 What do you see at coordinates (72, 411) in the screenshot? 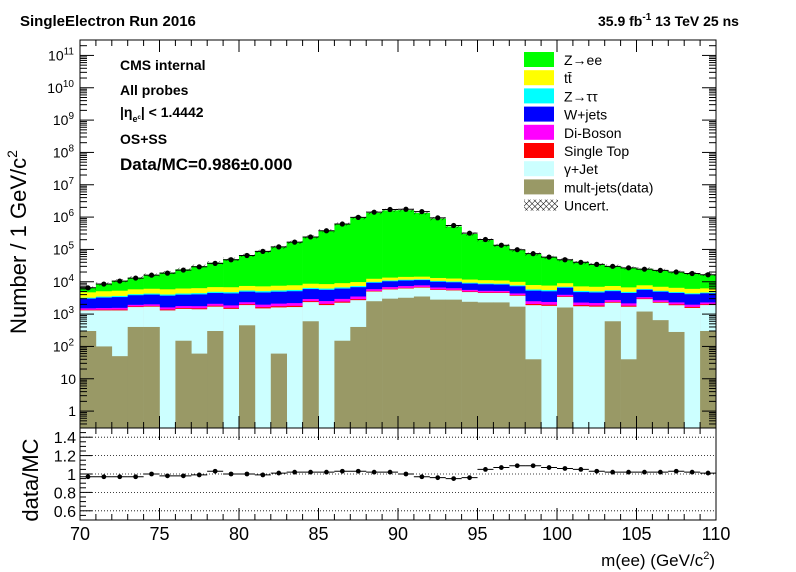
I see `main-y-tick-label: 1` at bounding box center [72, 411].